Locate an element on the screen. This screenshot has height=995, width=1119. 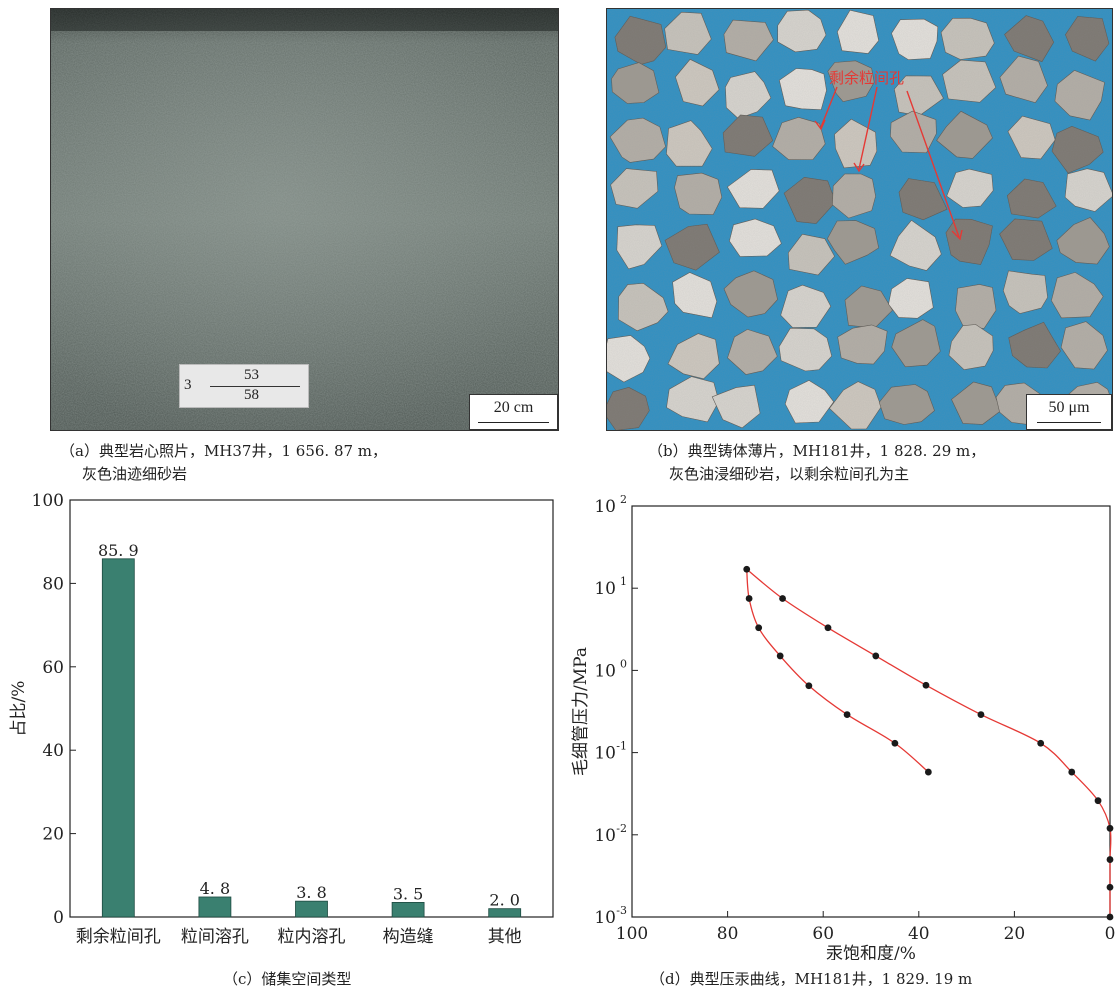
scale-bar-a-label: 20 cm is located at coordinates (513, 407).